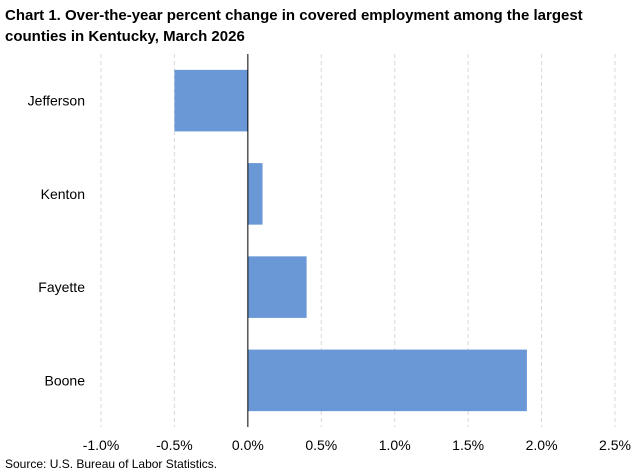  What do you see at coordinates (357, 445) in the screenshot?
I see `x-tick-labels: -1.0% -0.5% 0.0% 0.5% 1.0% 1.5% 2.0% 2.5%` at bounding box center [357, 445].